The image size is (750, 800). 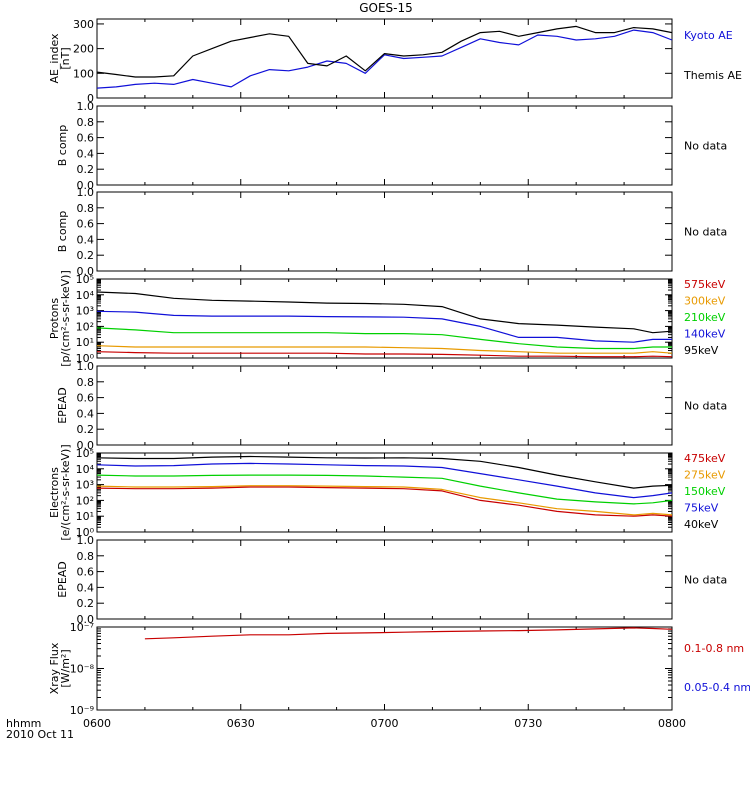 I want to click on x-axis: 0600 0630 0700 0730 0800, so click(x=384, y=723).